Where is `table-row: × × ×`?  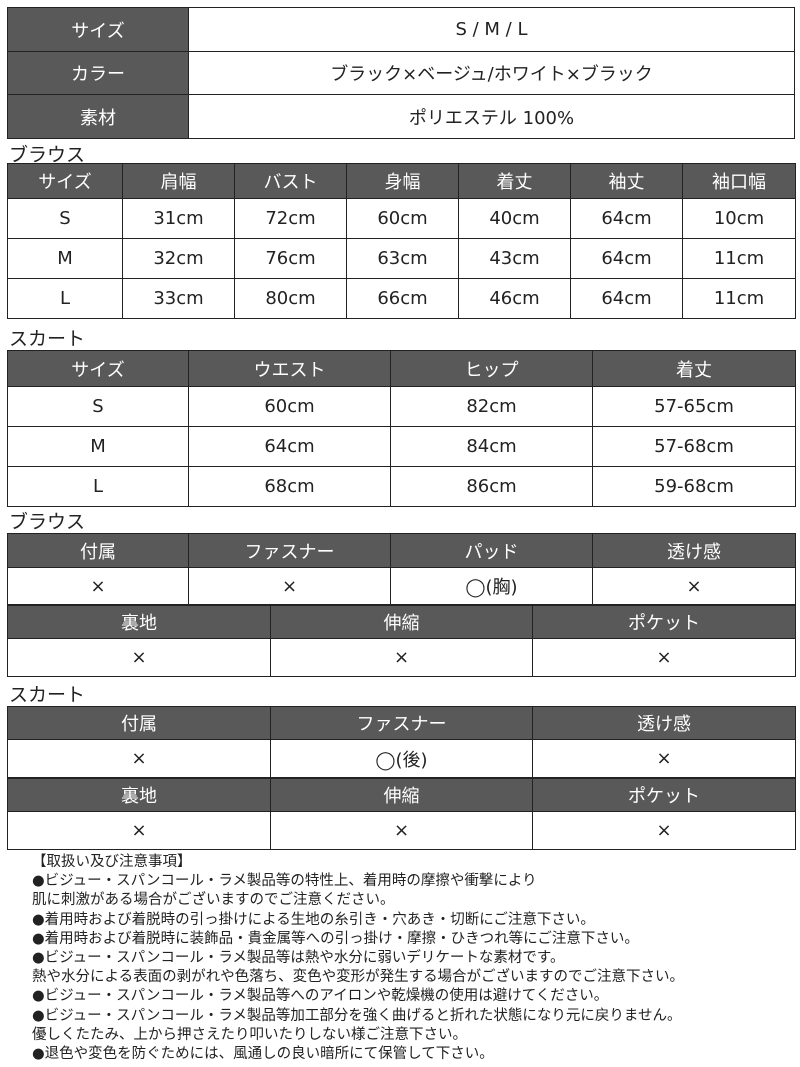 table-row: × × × is located at coordinates (401, 830).